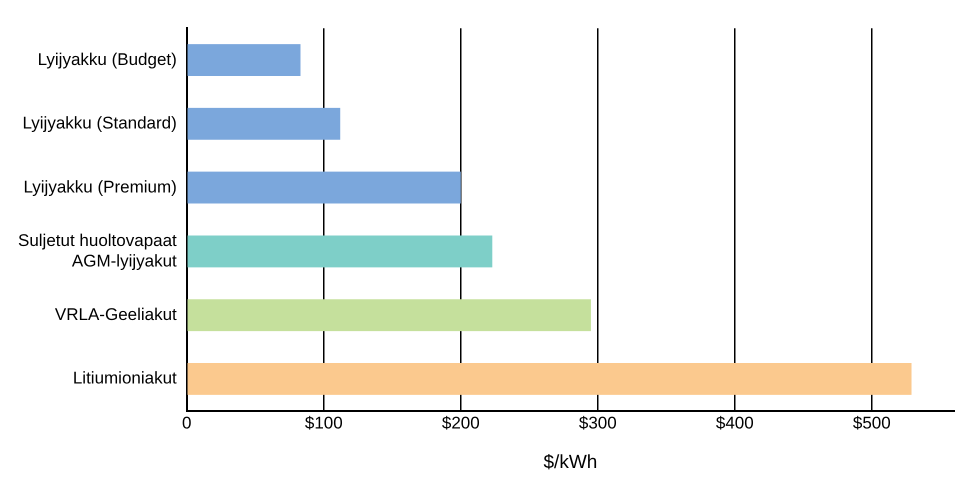 The image size is (968, 486). What do you see at coordinates (100, 186) in the screenshot?
I see `y-tick-label: Lyijyakku (Premium)` at bounding box center [100, 186].